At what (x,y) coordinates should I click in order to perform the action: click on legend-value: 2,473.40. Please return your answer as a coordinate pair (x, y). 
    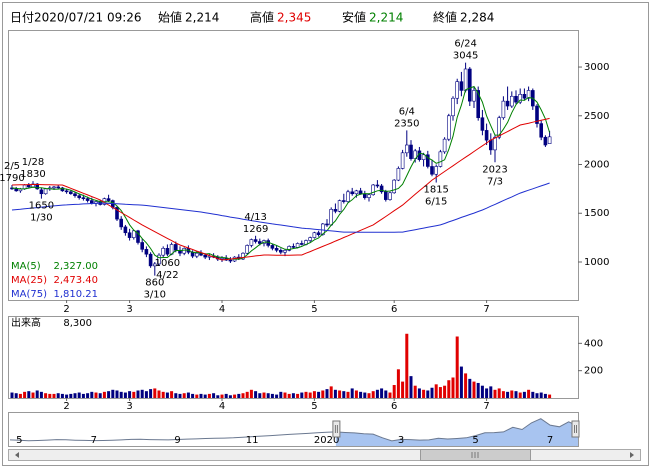
    Looking at the image, I should click on (75, 280).